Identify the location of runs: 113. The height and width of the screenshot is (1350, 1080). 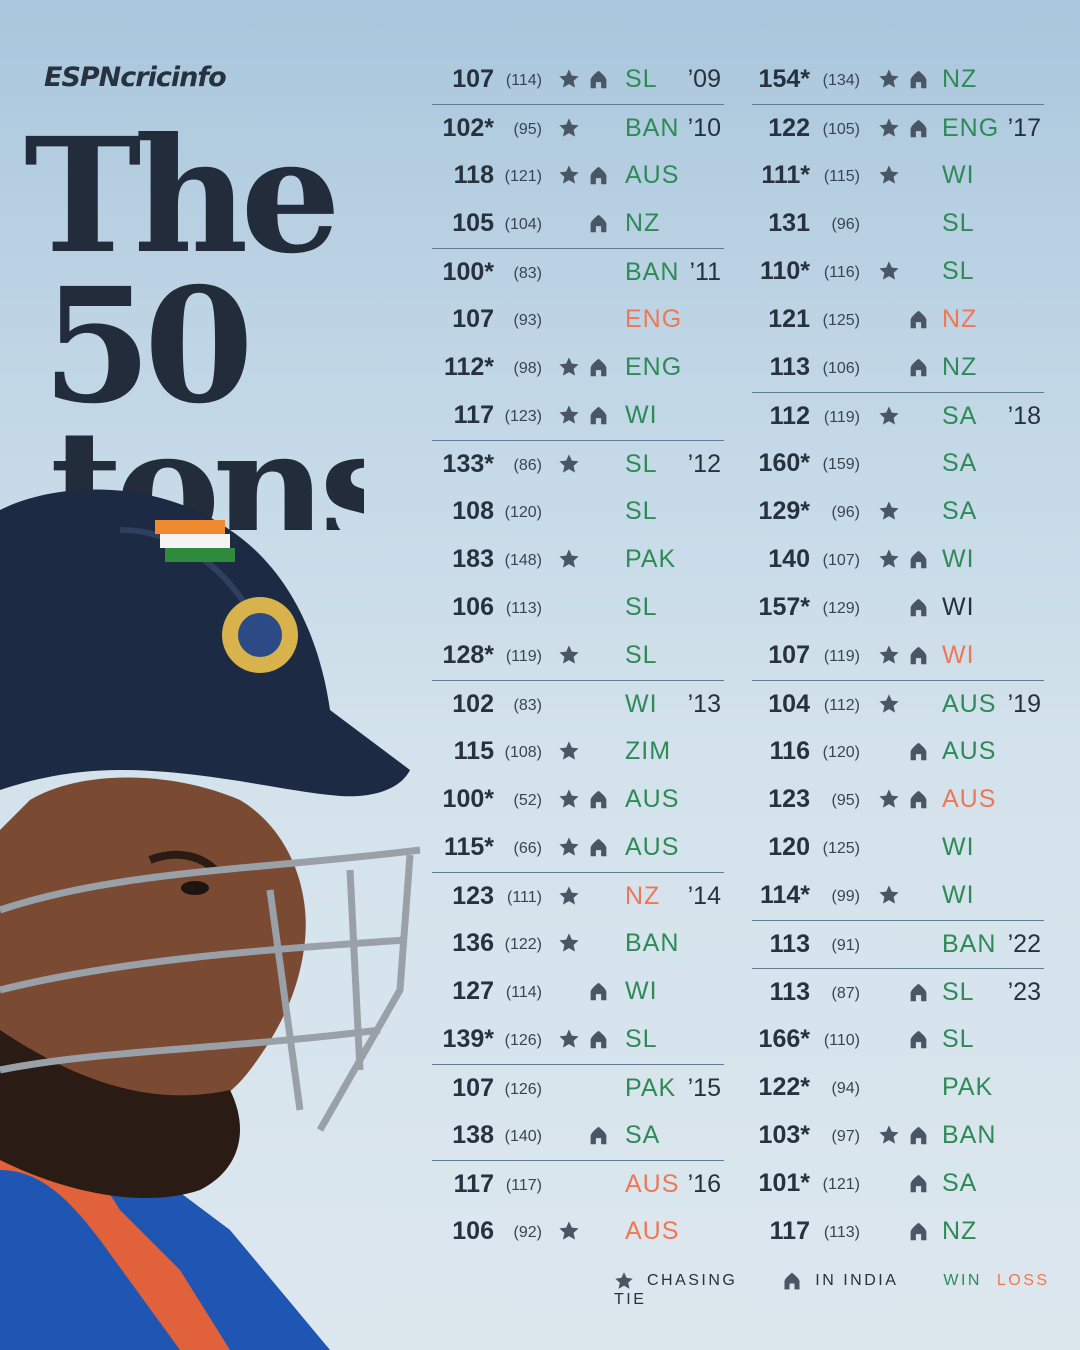
(789, 992).